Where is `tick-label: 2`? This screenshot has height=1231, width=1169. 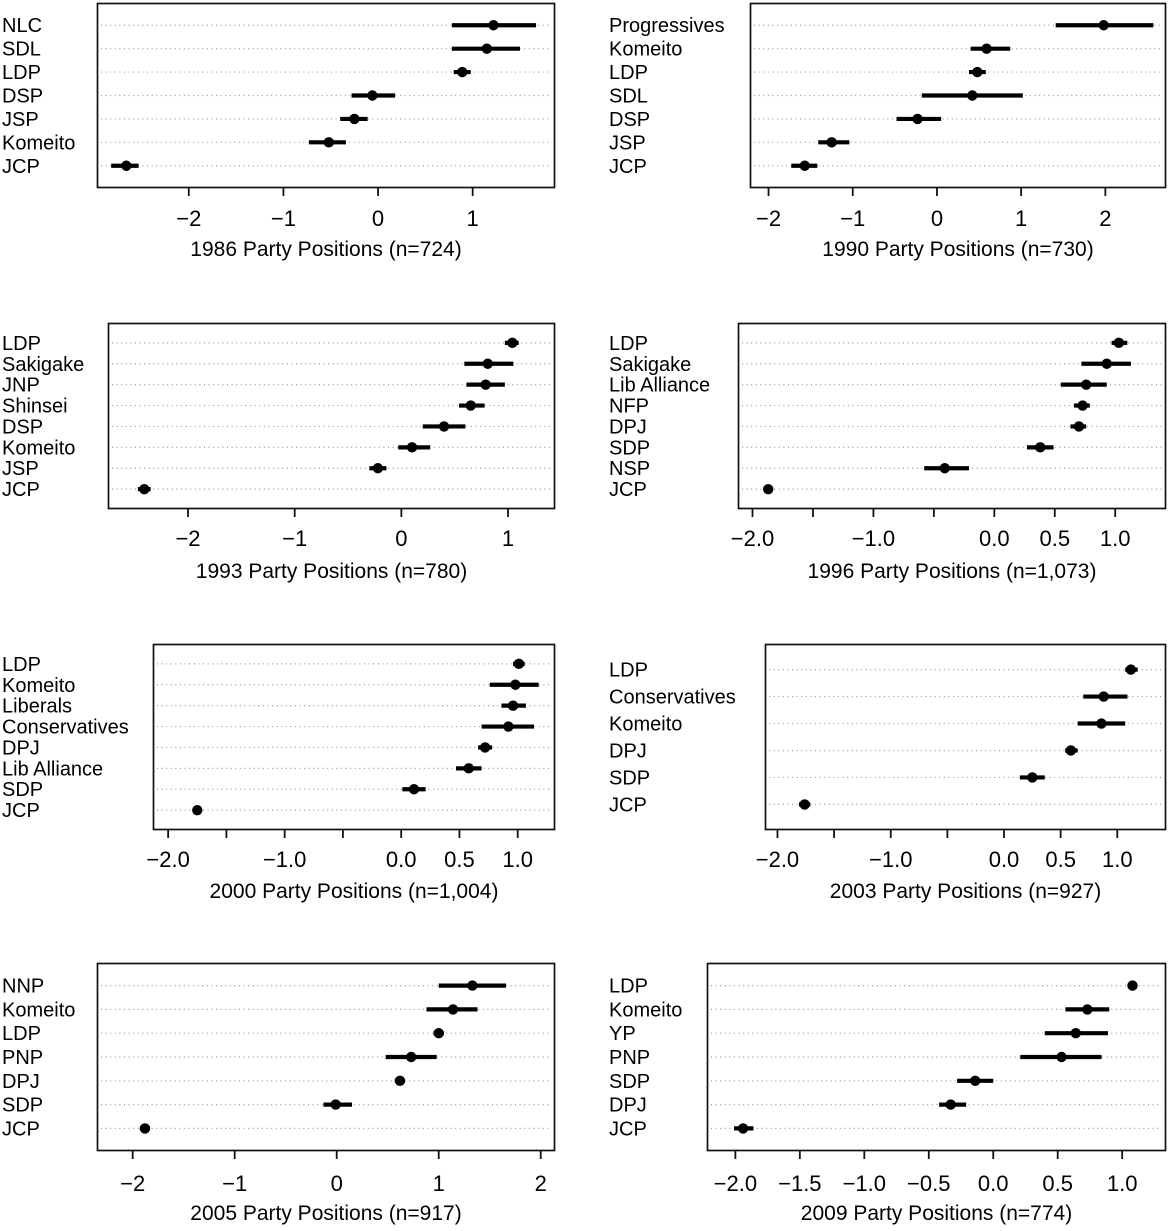 tick-label: 2 is located at coordinates (1105, 218).